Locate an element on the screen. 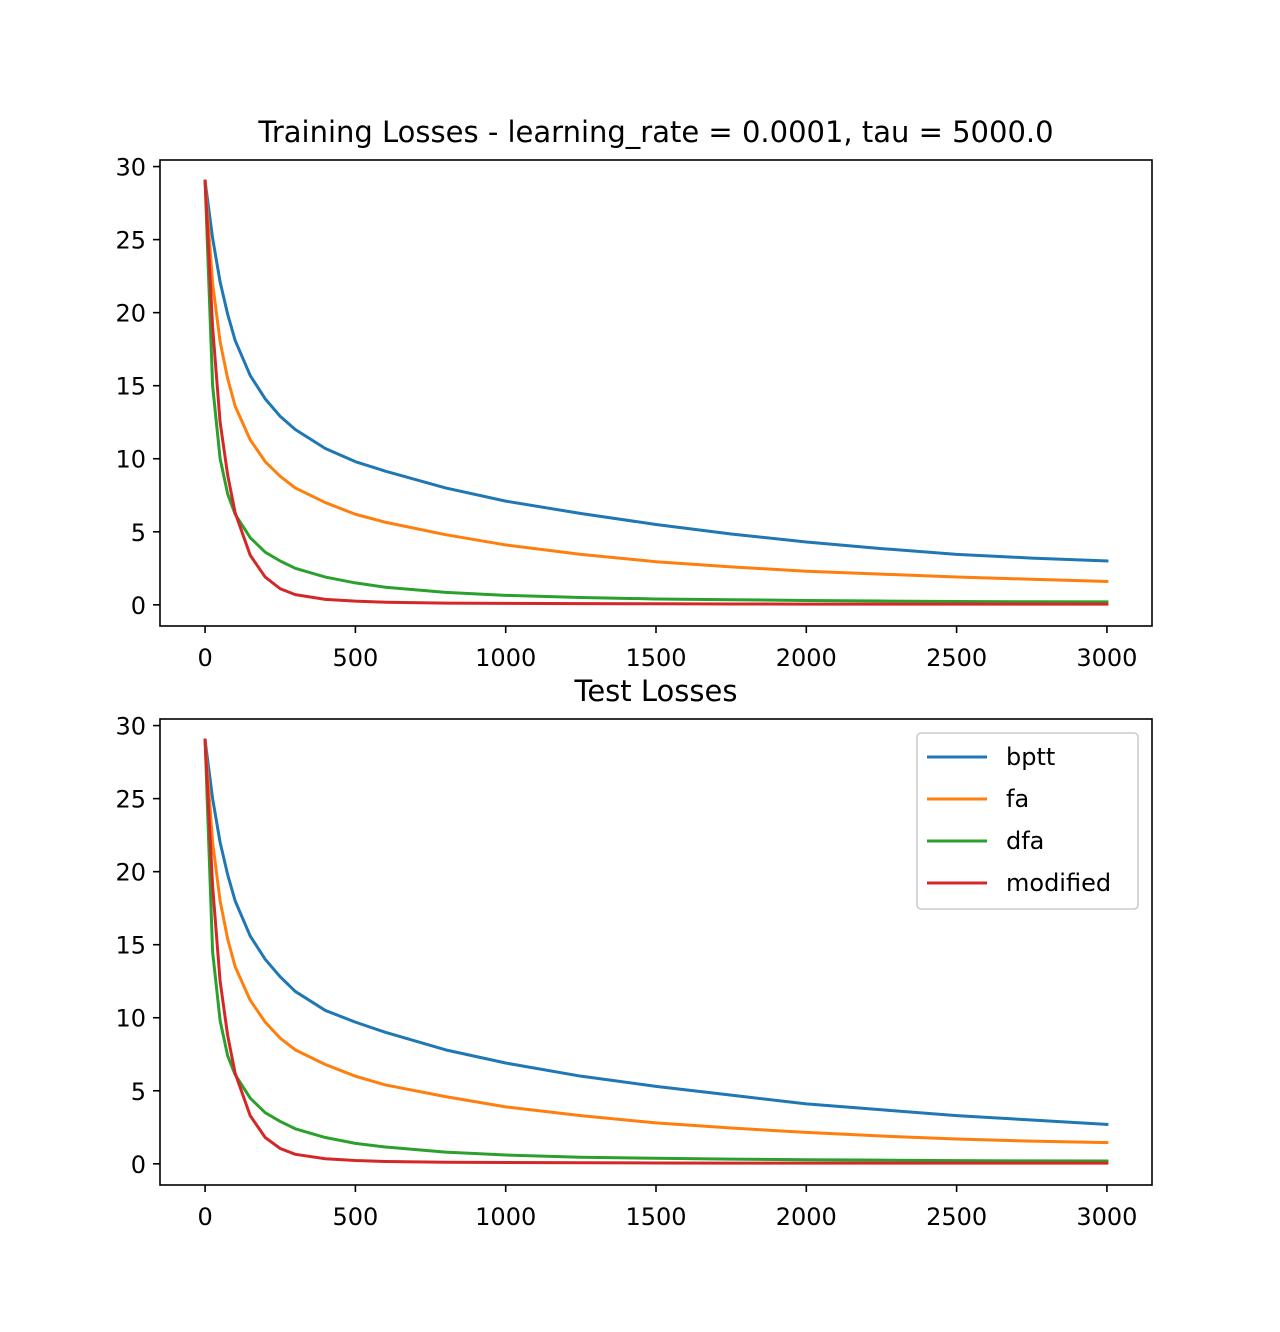  legend-label-dfa: dfa is located at coordinates (1025, 841).